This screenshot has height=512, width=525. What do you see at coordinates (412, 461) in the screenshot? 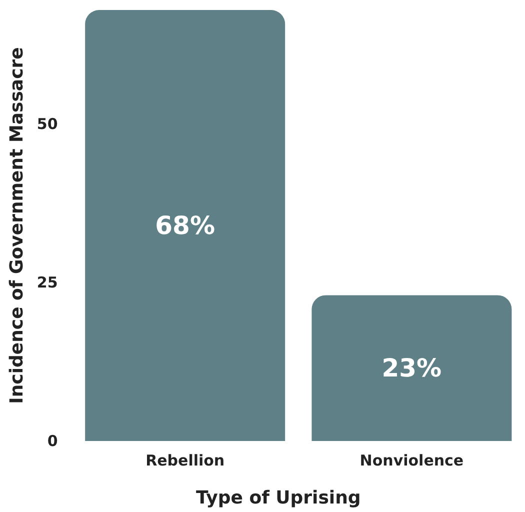
I see `x-tick-label: Nonviolence` at bounding box center [412, 461].